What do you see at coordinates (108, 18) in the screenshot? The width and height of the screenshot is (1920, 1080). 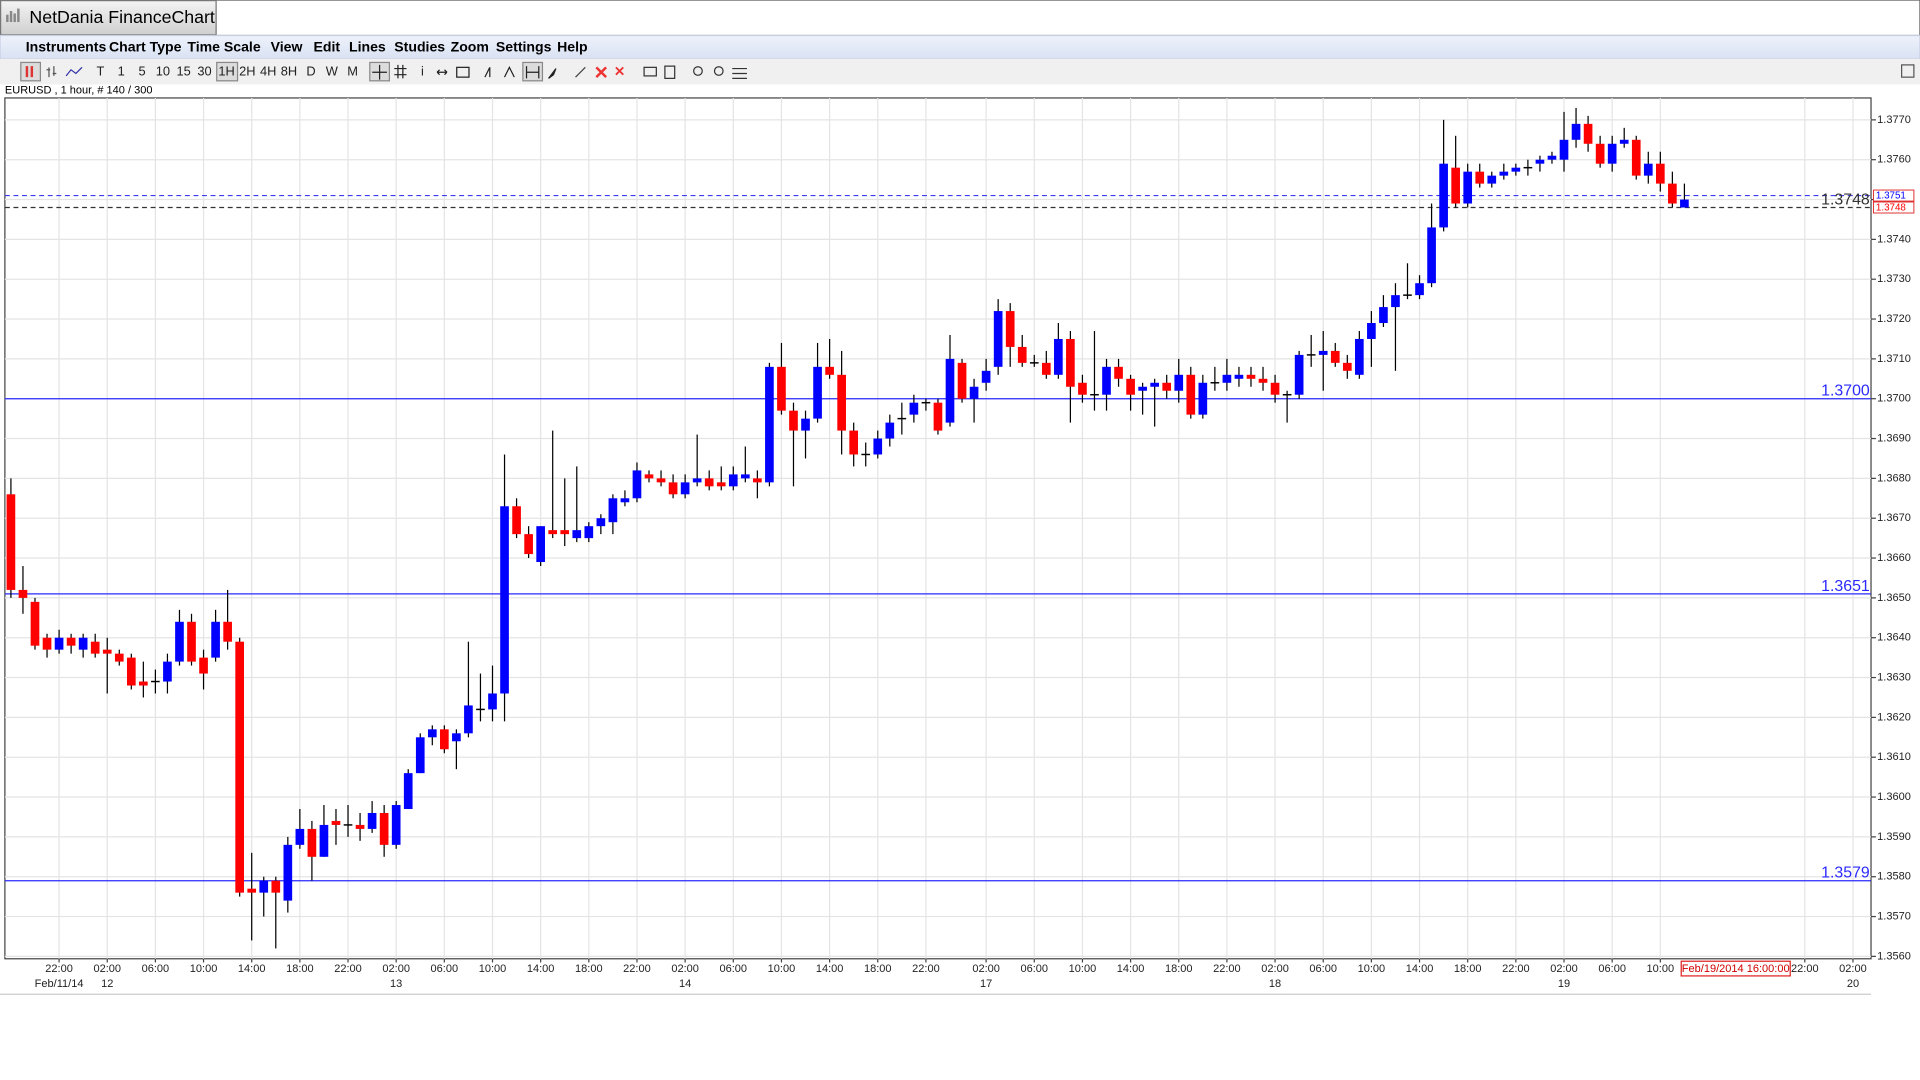 I see `title-tab` at bounding box center [108, 18].